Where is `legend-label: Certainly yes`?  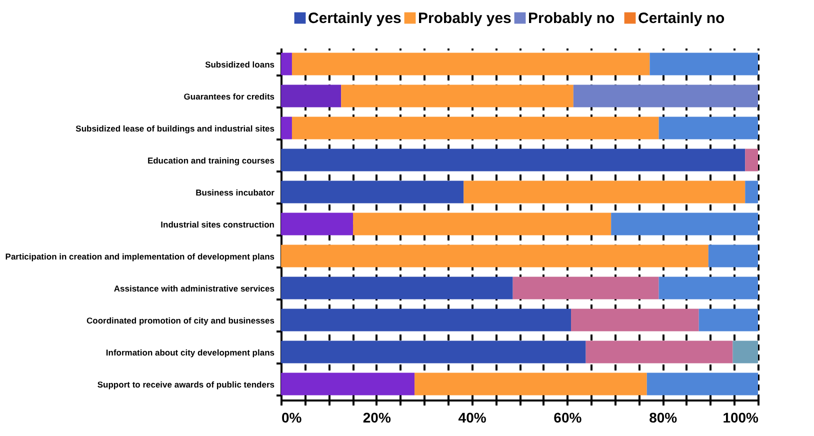 legend-label: Certainly yes is located at coordinates (355, 18).